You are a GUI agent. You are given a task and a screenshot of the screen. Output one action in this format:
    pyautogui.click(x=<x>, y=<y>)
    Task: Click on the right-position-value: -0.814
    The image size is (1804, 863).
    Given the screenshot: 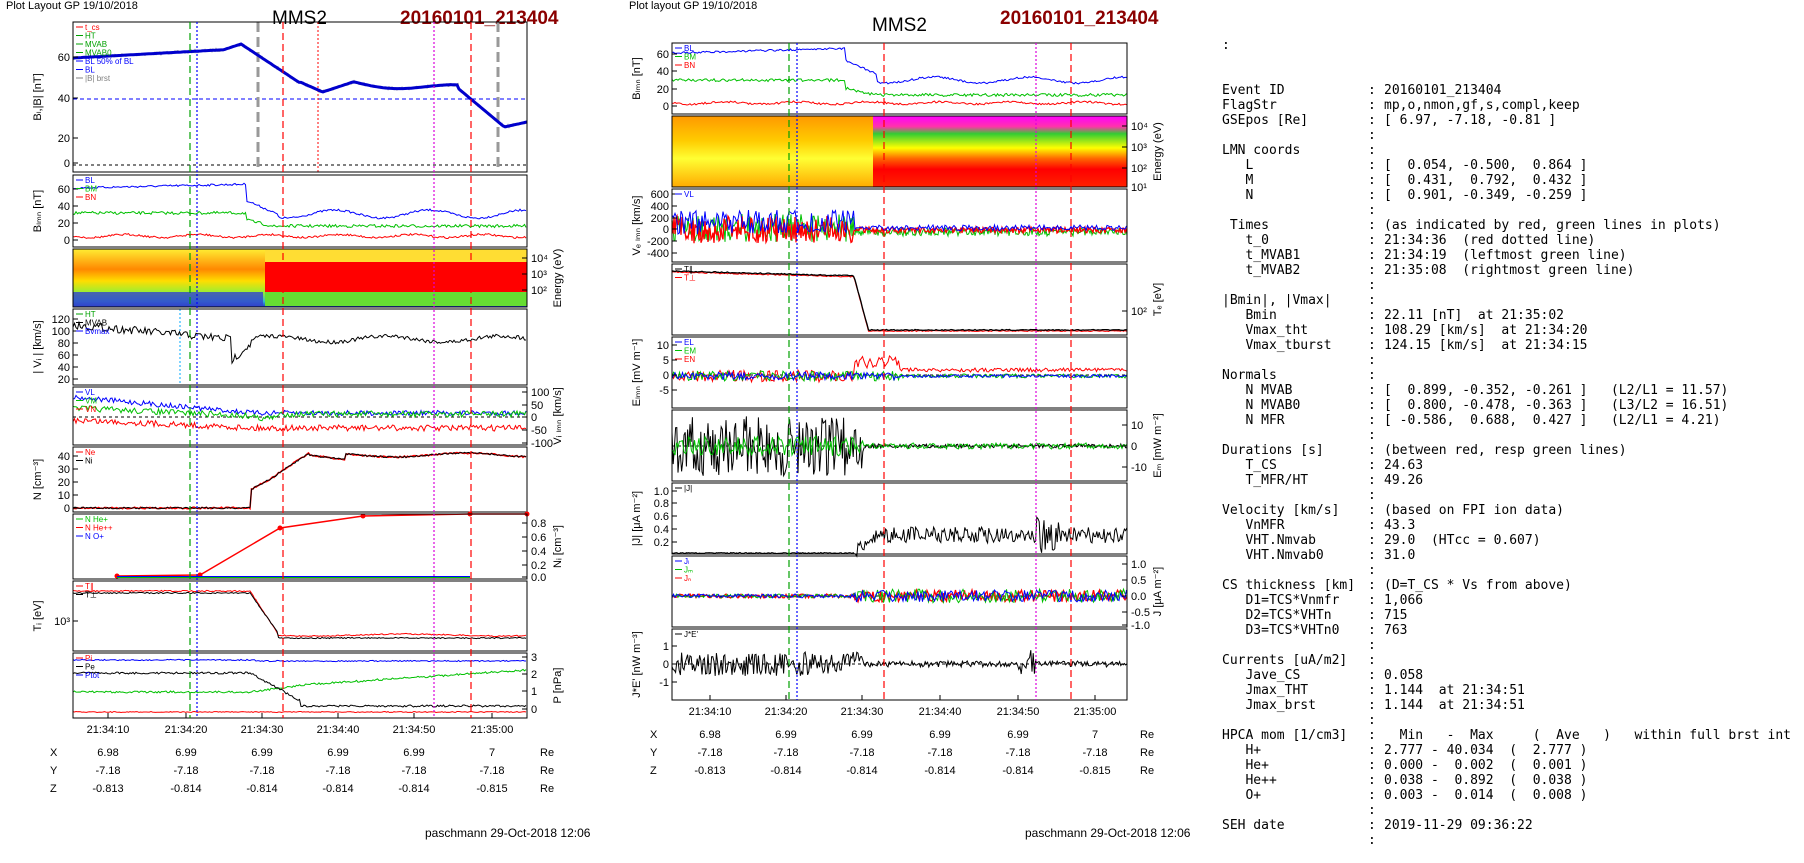 What is the action you would take?
    pyautogui.click(x=861, y=771)
    